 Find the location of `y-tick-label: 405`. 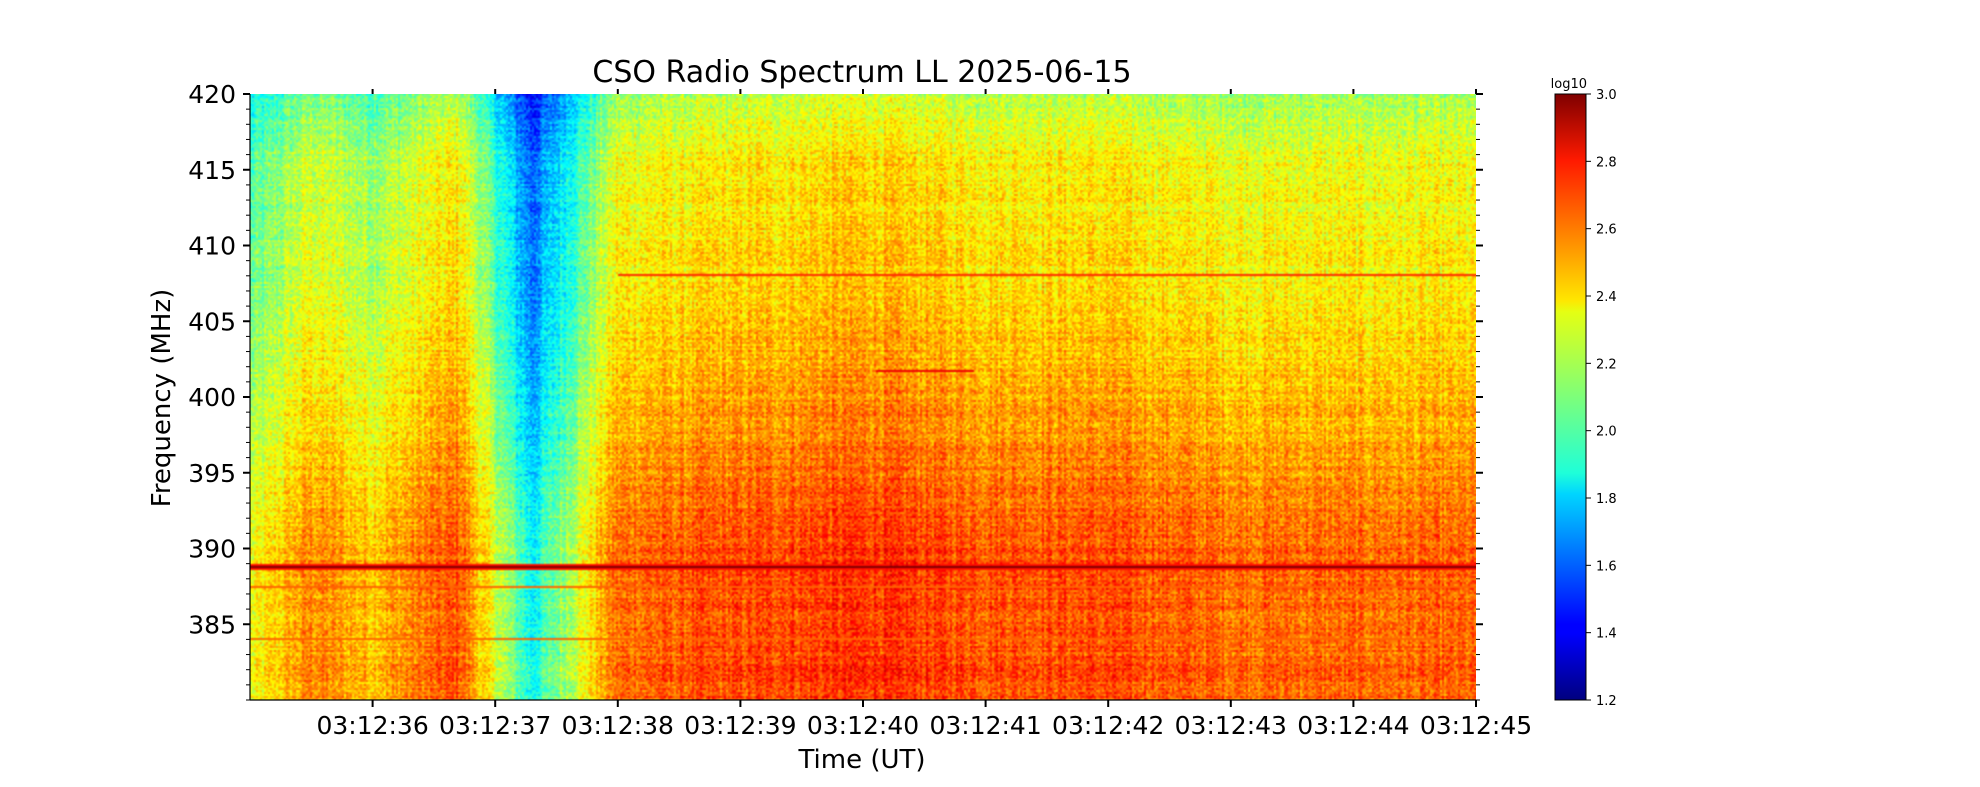

y-tick-label: 405 is located at coordinates (212, 321).